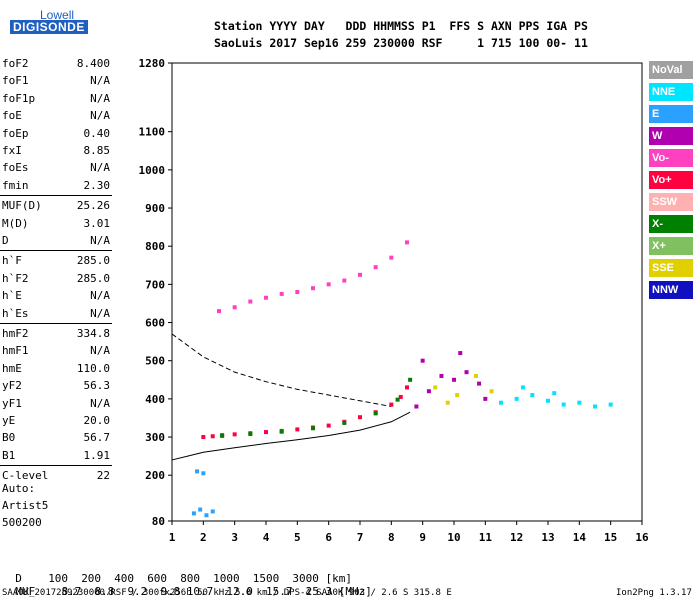 The height and width of the screenshot is (600, 700). Describe the element at coordinates (97, 185) in the screenshot. I see `param-value: 2.30` at that location.